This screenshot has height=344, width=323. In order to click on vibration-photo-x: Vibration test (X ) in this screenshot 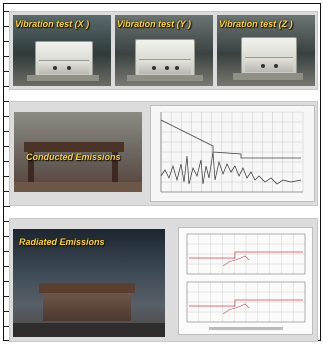, I will do `click(62, 50)`.